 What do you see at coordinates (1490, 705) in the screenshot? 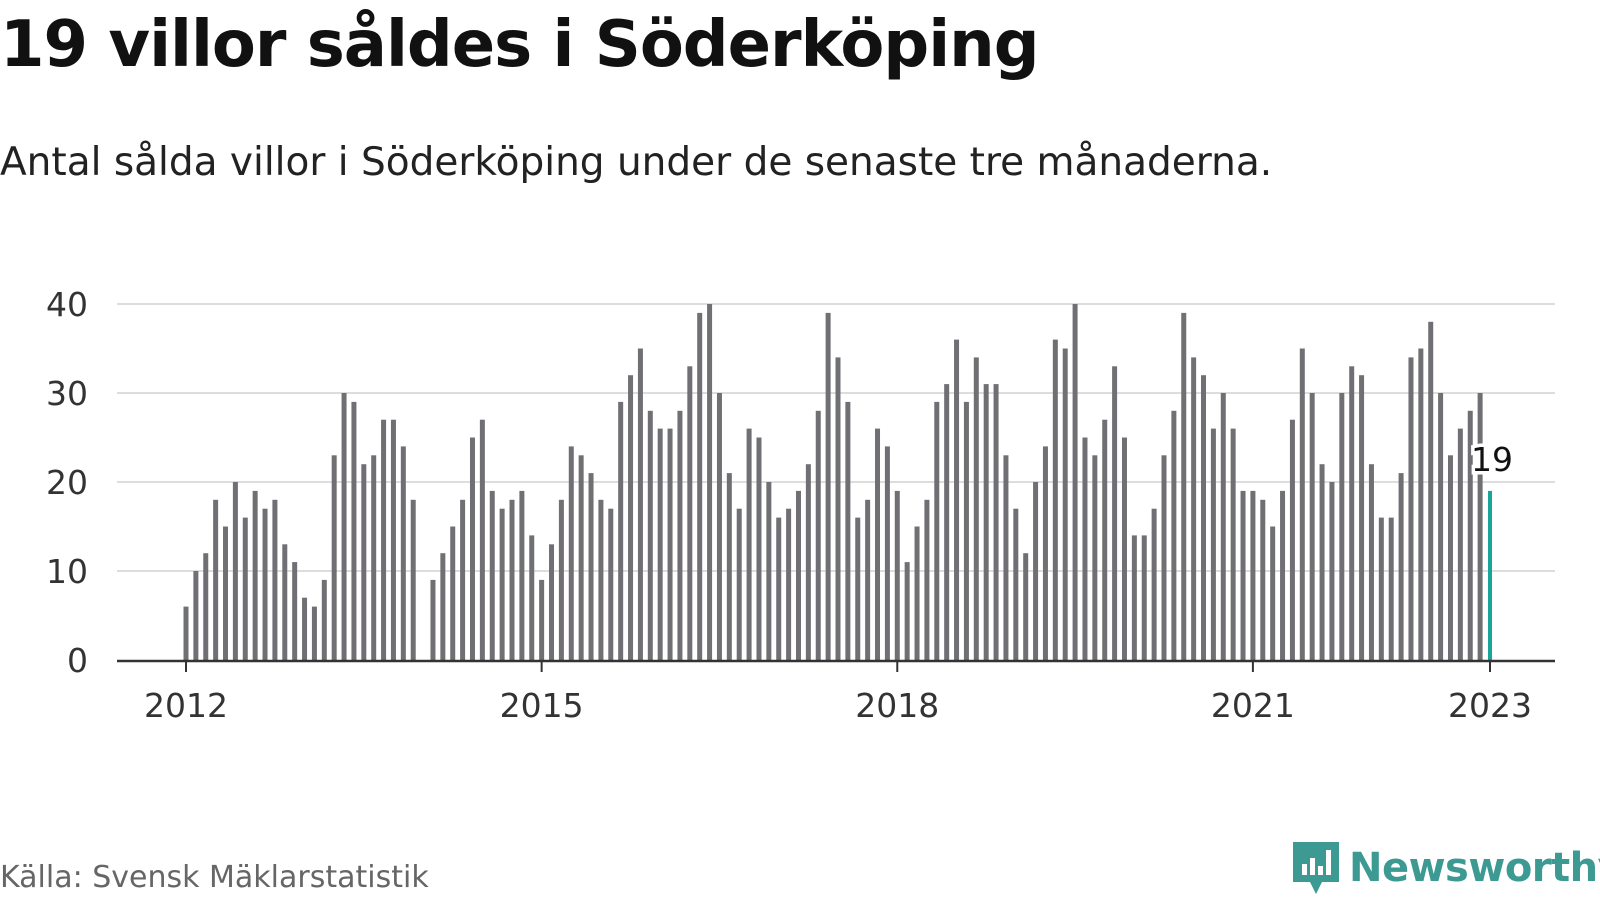
I see `x-tick-label: 2023` at bounding box center [1490, 705].